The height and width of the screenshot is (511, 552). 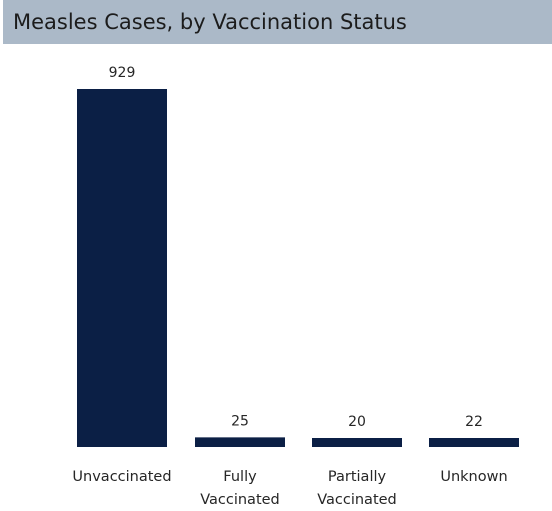 What do you see at coordinates (473, 477) in the screenshot?
I see `category-label-3-line-0: Unknown` at bounding box center [473, 477].